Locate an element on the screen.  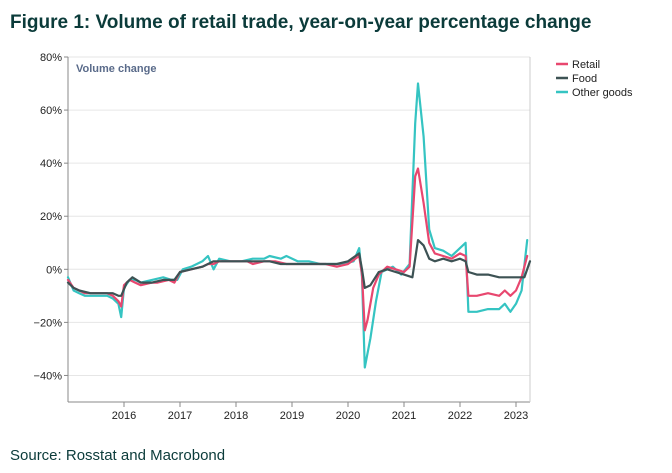
y-tick-label: 40% is located at coordinates (51, 164).